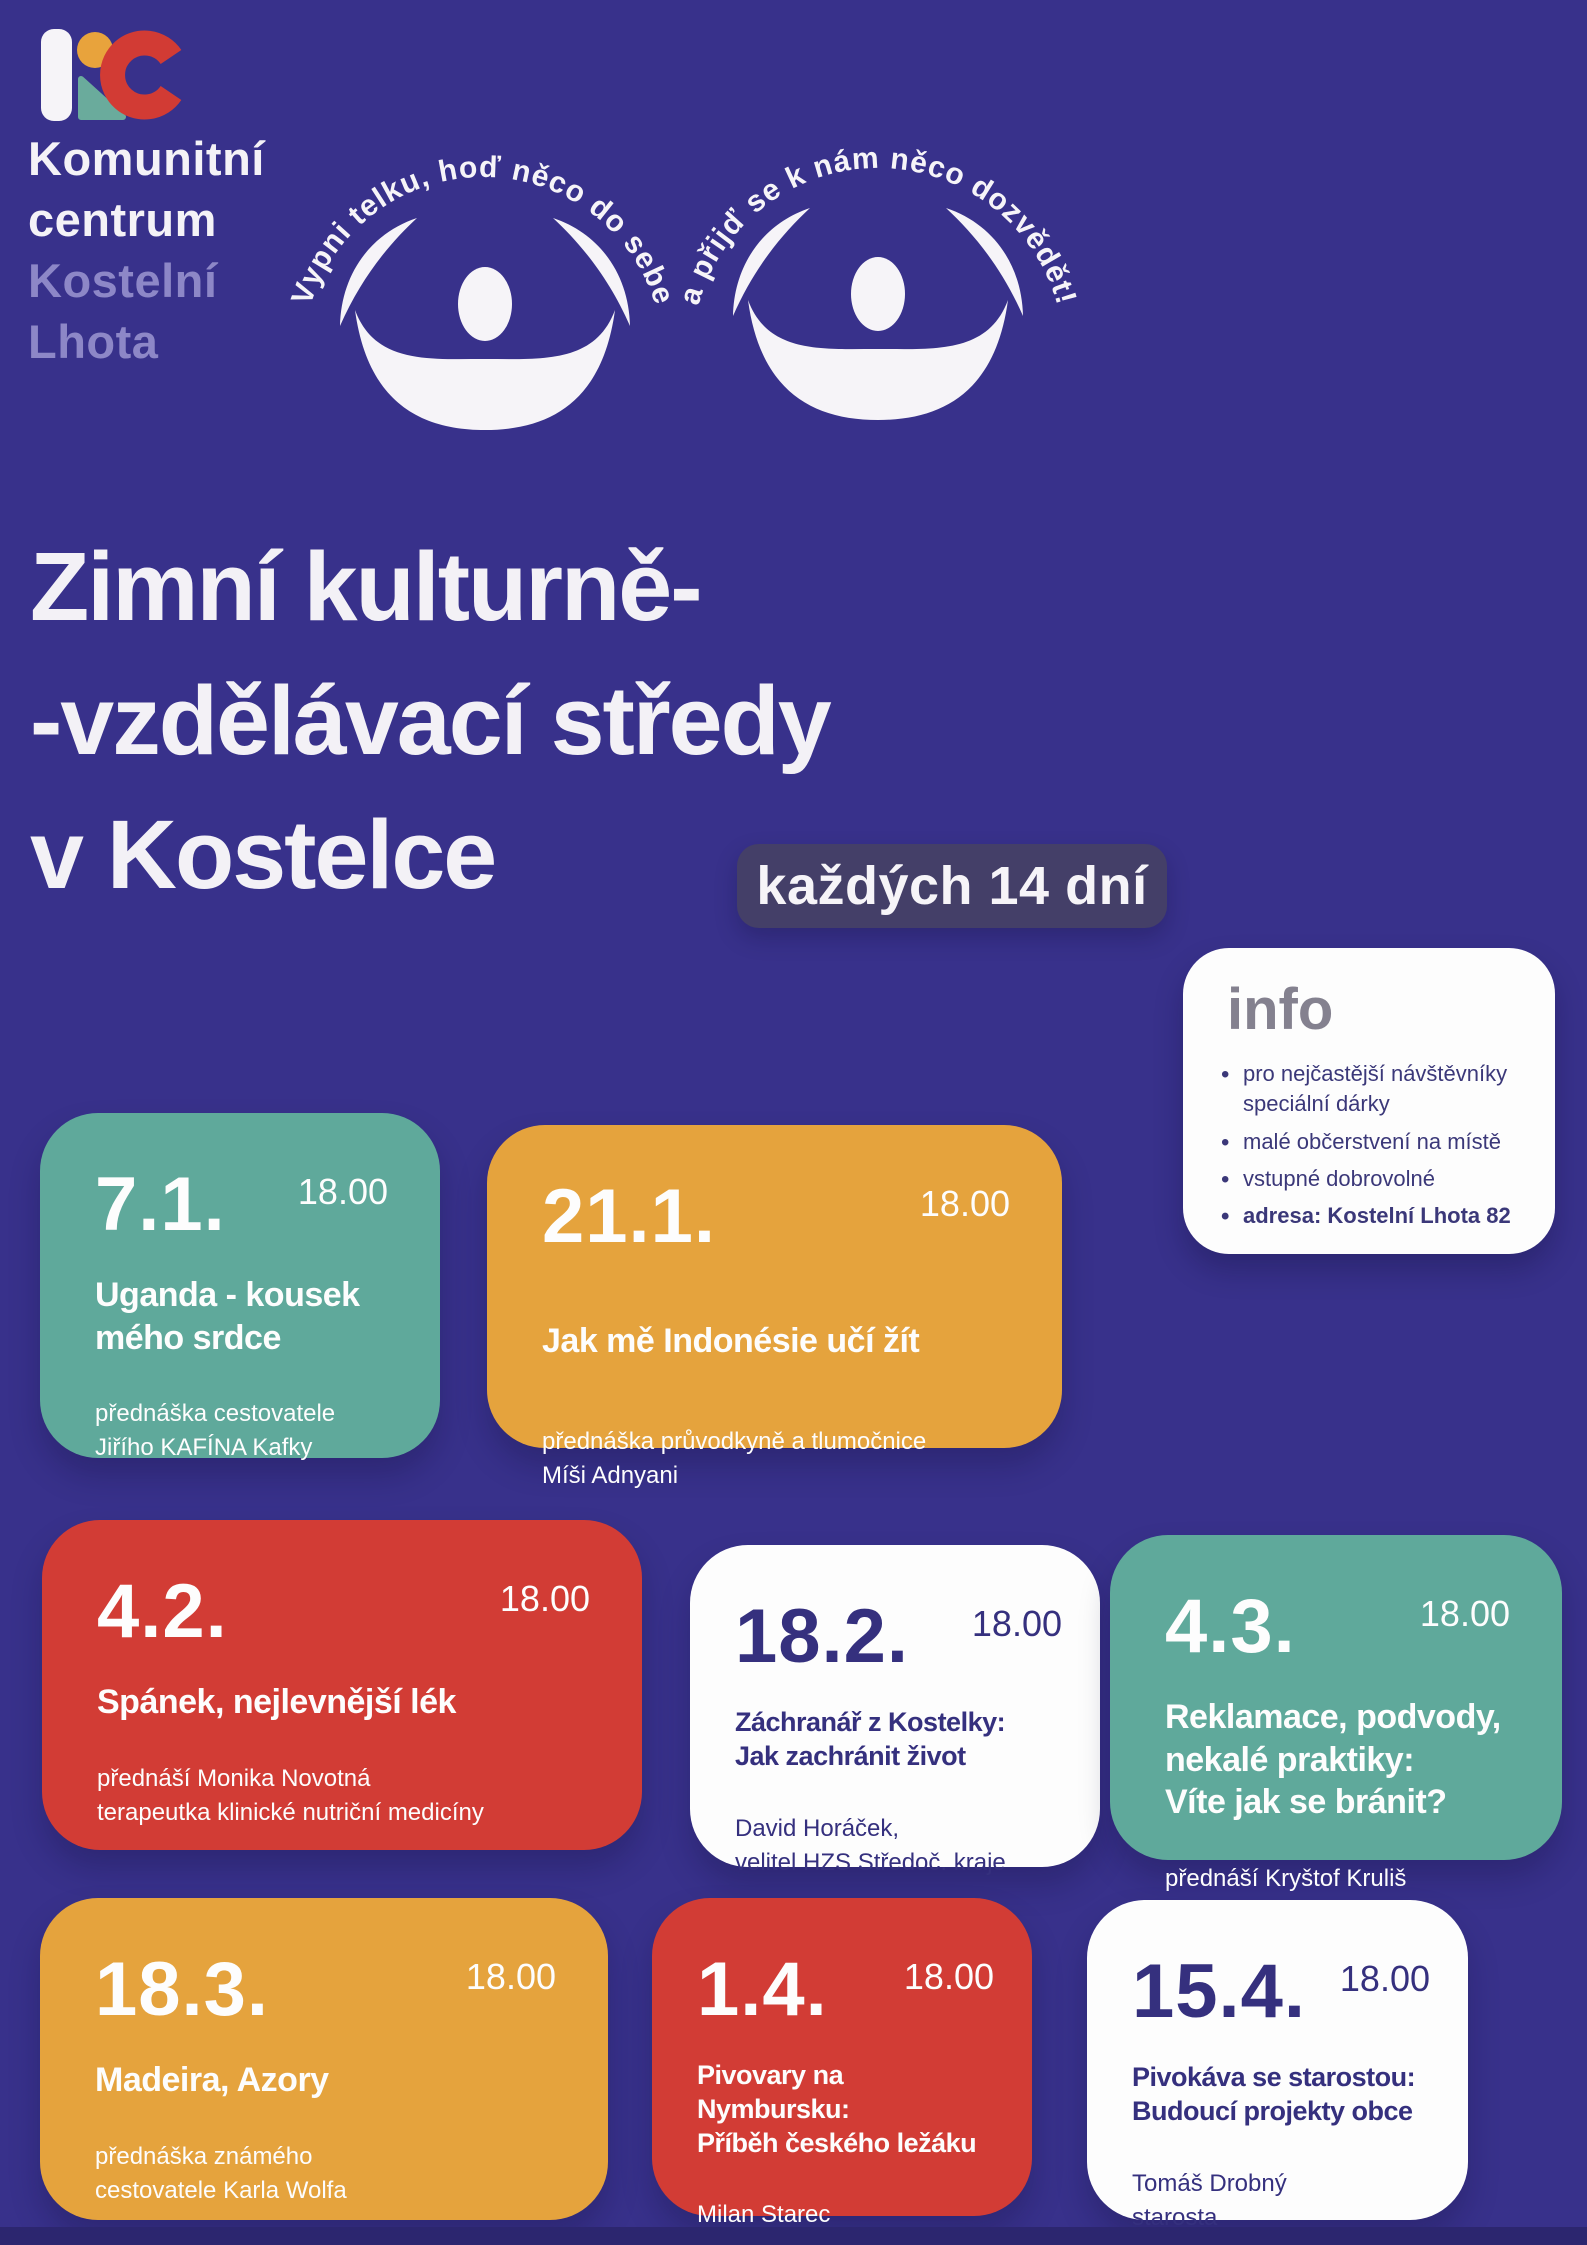 The image size is (1587, 2245). I want to click on event-title: Uganda - kousek mého srdce, so click(227, 1316).